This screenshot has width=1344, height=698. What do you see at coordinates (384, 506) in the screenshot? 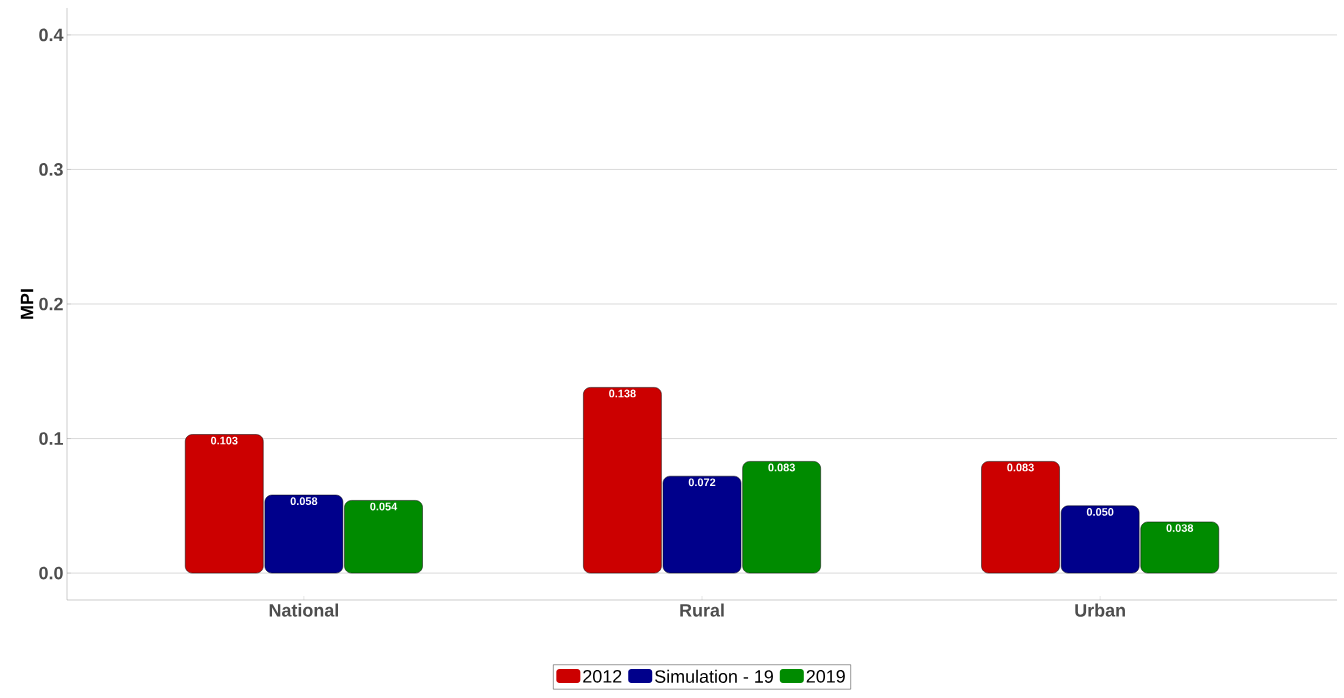
I see `data-label: 0.054` at bounding box center [384, 506].